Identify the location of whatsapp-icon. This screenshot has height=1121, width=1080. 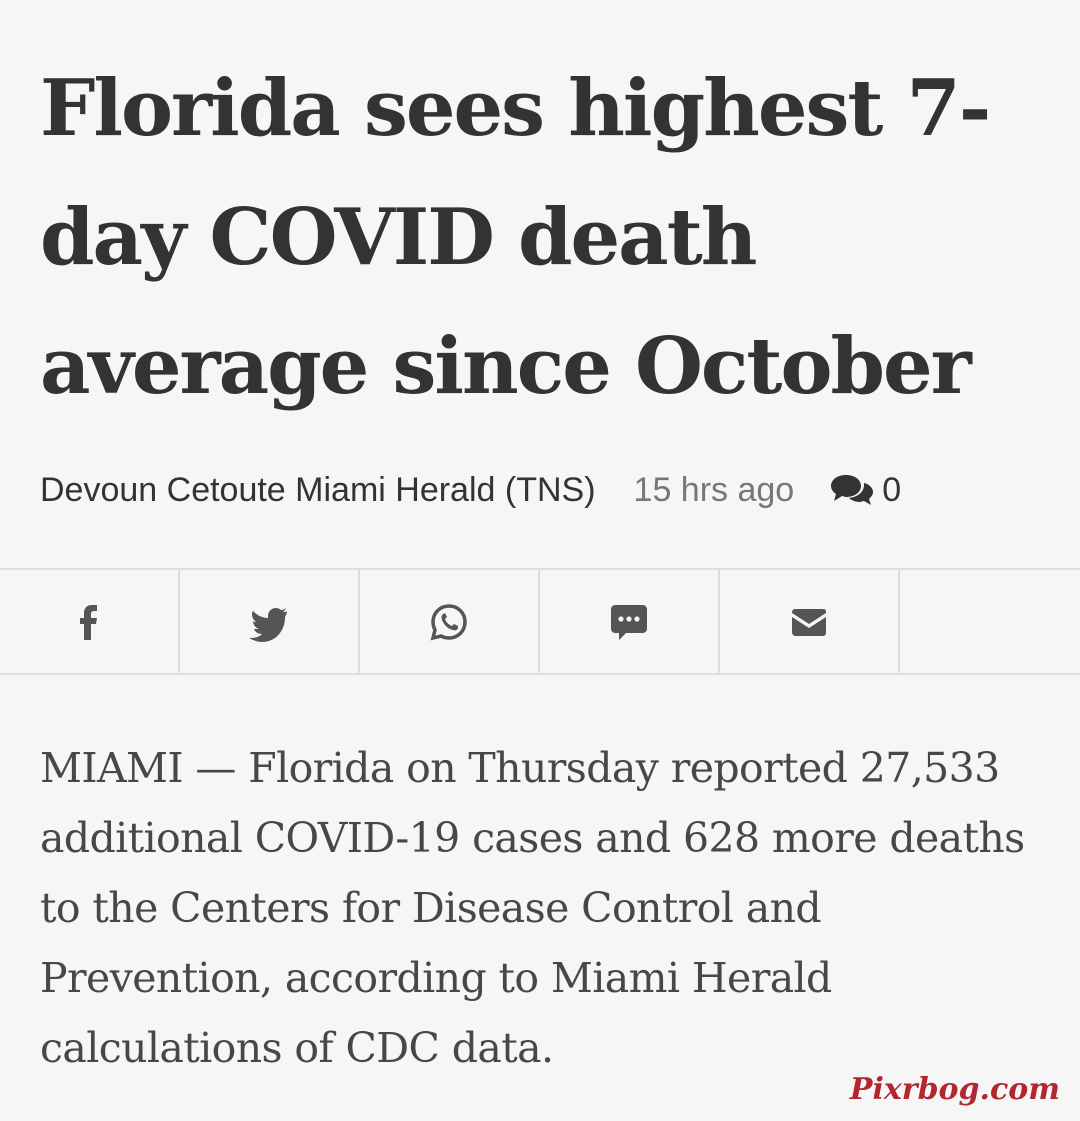
(448, 621).